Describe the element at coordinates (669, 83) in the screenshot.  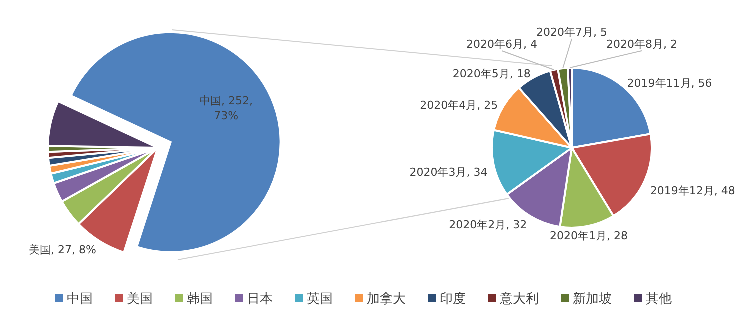
I see `slice-label: 2019年11月, 56` at that location.